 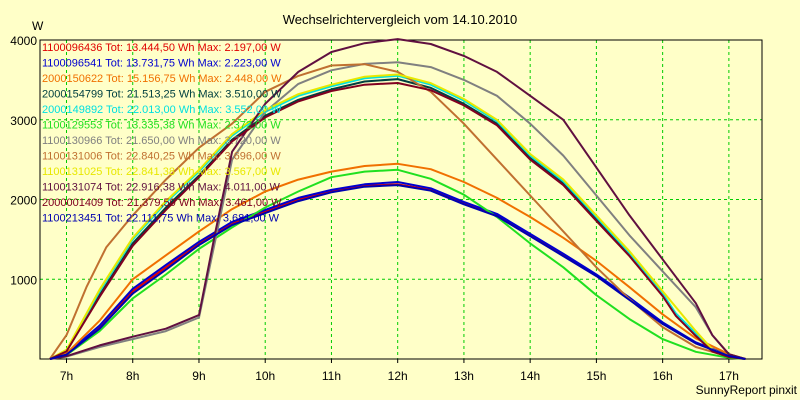 I want to click on x-tick-label: 14h, so click(x=530, y=376).